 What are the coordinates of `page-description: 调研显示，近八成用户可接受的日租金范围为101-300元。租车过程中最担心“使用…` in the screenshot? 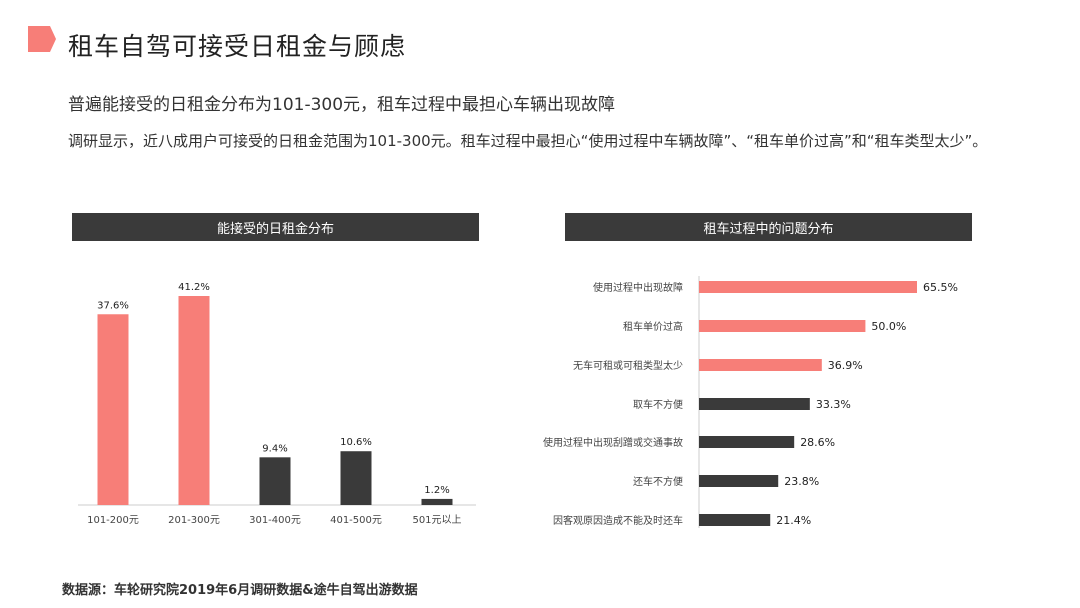 It's located at (528, 141).